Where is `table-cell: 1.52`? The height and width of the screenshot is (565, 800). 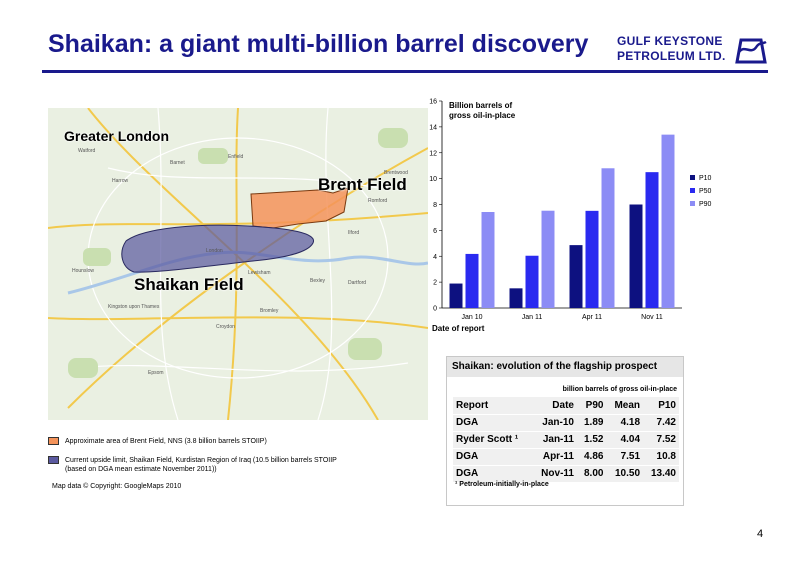
table-cell: 1.52 is located at coordinates (591, 440).